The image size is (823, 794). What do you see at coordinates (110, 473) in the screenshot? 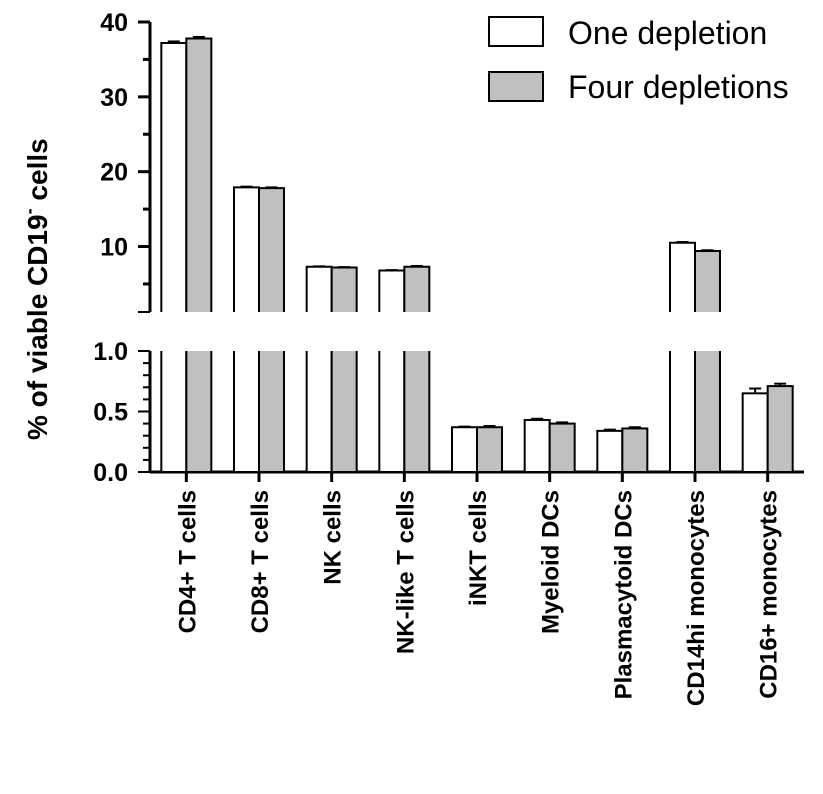
I see `lower-tick-label: 0.0` at bounding box center [110, 473].